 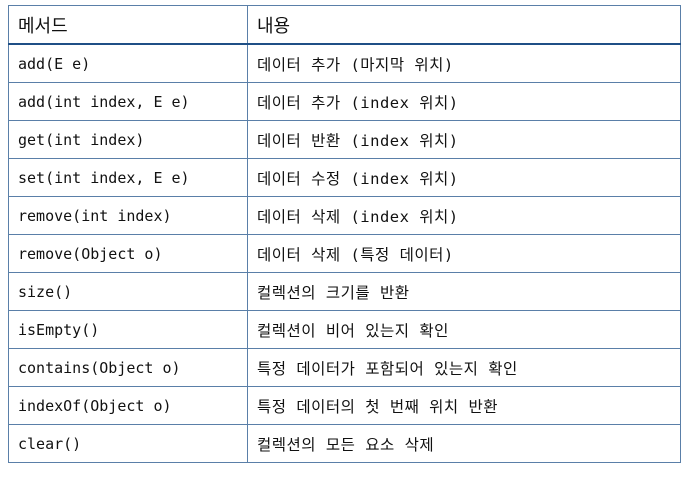 I want to click on table-row: isEmpty() 컬렉션이 비어 있는지 확인, so click(x=344, y=329).